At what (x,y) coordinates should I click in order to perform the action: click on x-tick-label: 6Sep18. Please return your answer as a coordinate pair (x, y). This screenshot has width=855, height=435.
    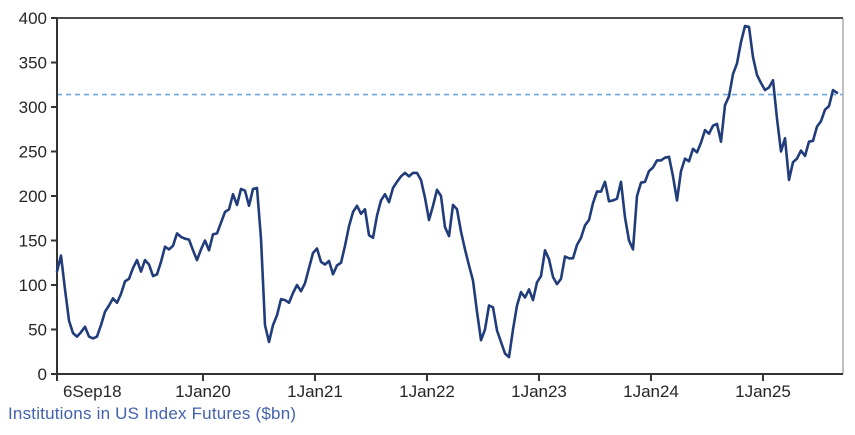
    Looking at the image, I should click on (92, 391).